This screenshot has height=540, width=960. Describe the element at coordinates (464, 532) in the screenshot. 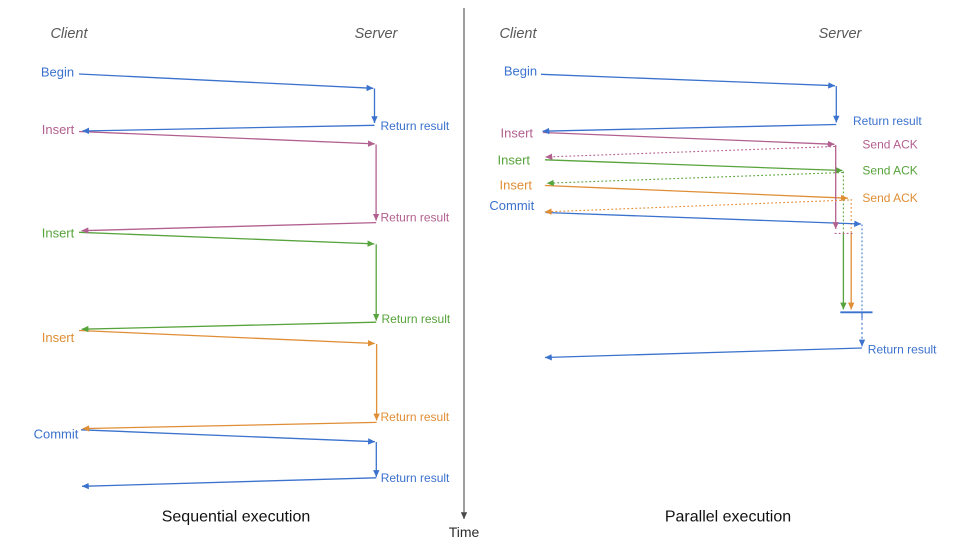

I see `svg-text: Time` at that location.